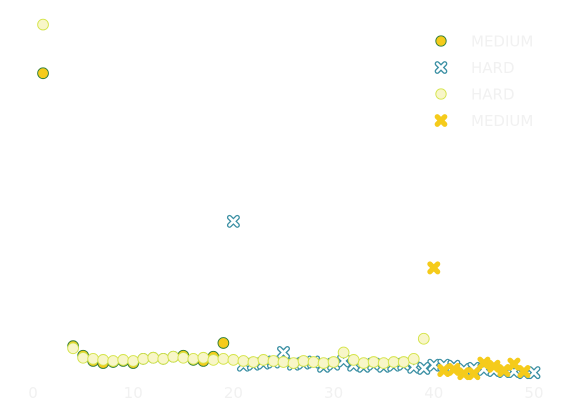 The width and height of the screenshot is (575, 420). Describe the element at coordinates (502, 121) in the screenshot. I see `legend-label-4: MEDIUM` at that location.